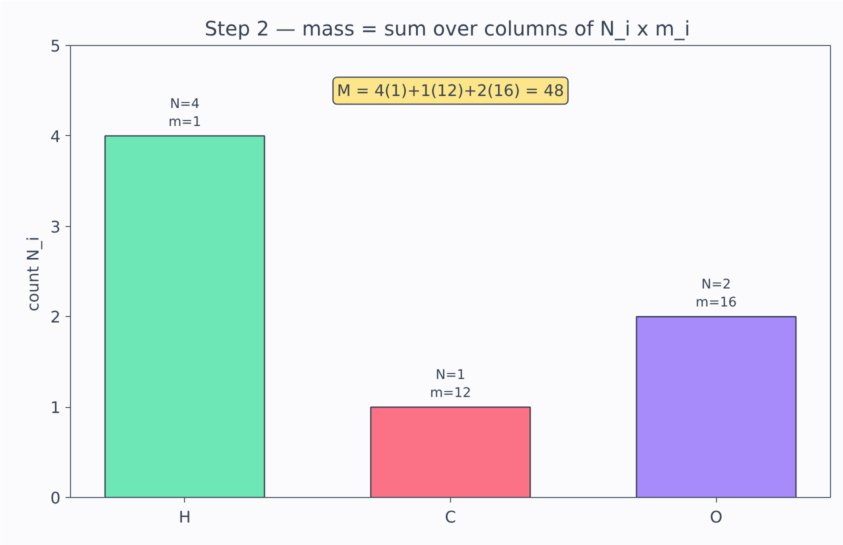 The image size is (843, 545). Describe the element at coordinates (451, 385) in the screenshot. I see `data-label: N=1 m=12` at that location.